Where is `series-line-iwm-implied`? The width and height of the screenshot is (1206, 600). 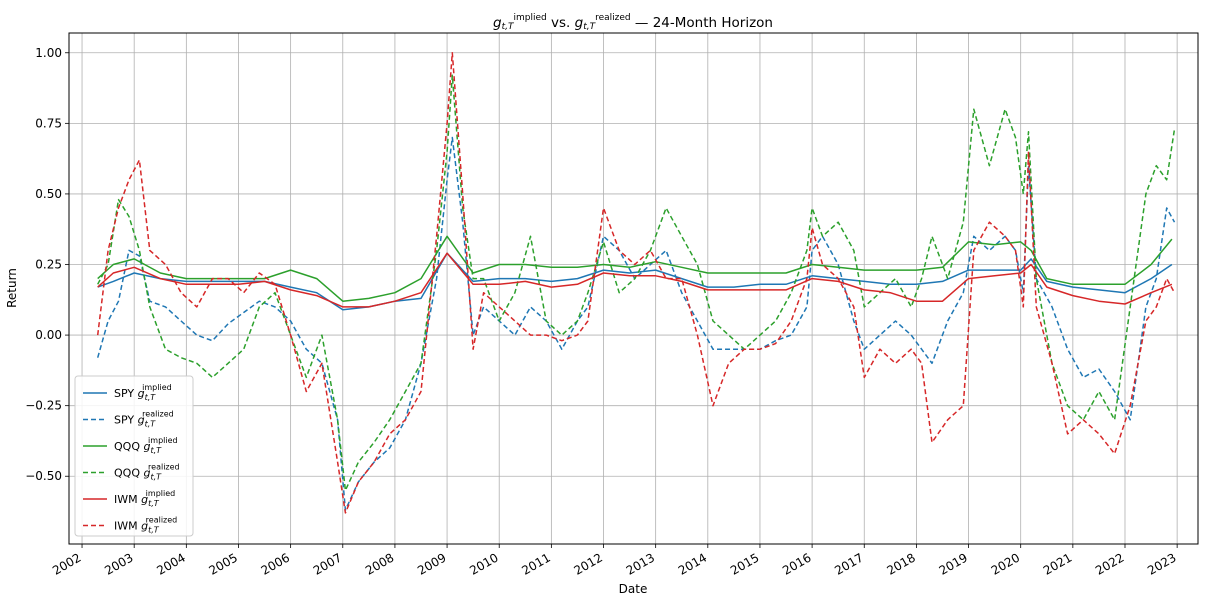
series-line-iwm-implied is located at coordinates (635, 280).